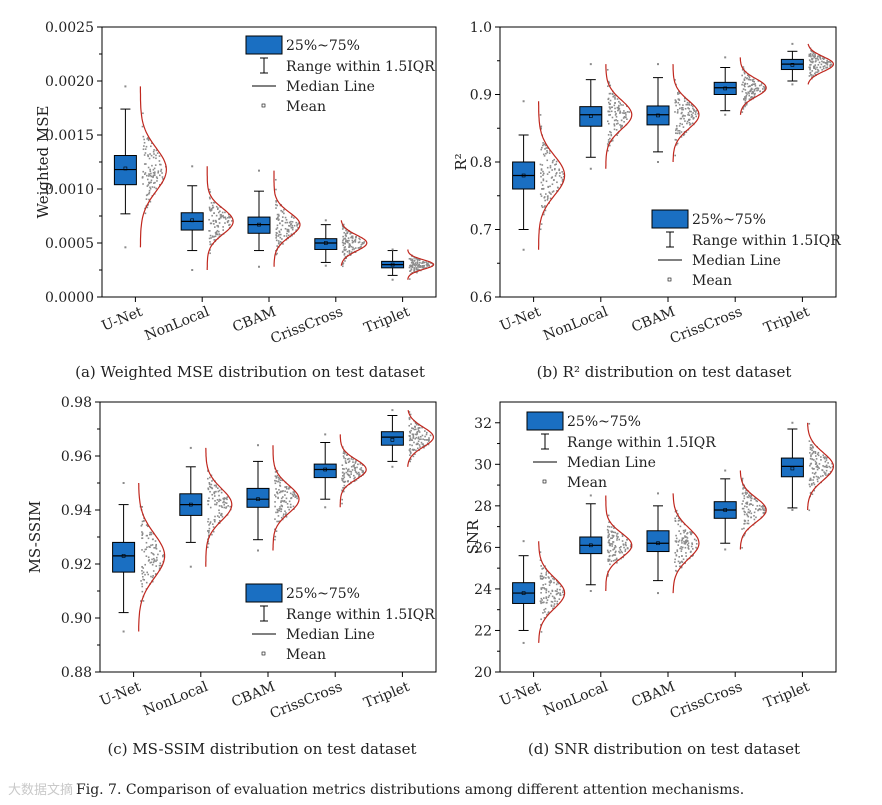 The image size is (882, 805). What do you see at coordinates (725, 88) in the screenshot?
I see `mean-marker` at bounding box center [725, 88].